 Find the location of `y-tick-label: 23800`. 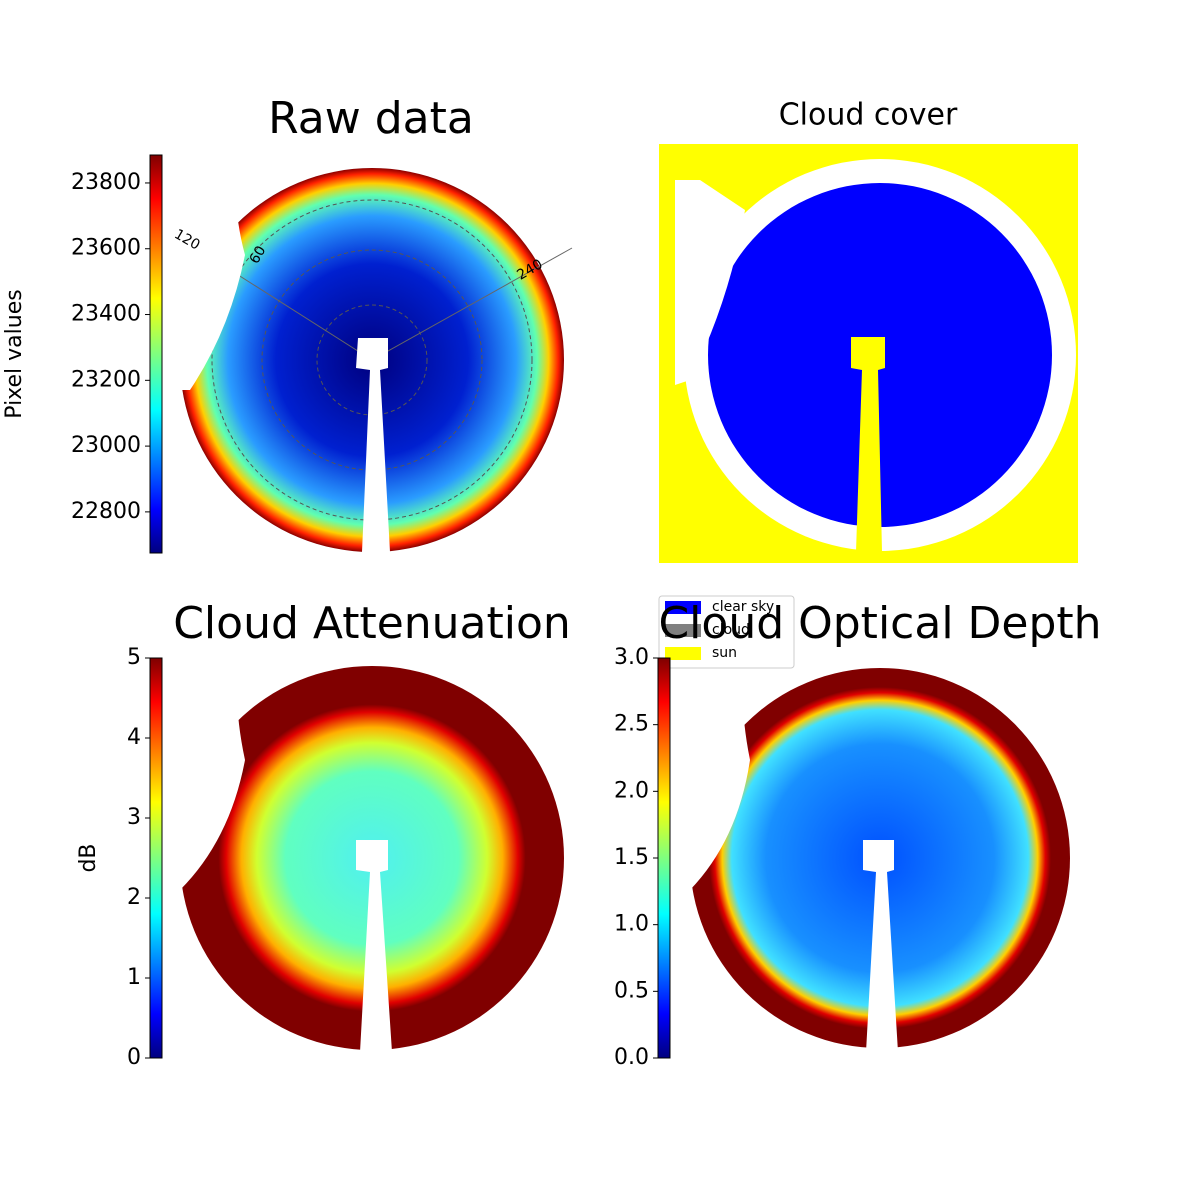

y-tick-label: 23800 is located at coordinates (106, 182).